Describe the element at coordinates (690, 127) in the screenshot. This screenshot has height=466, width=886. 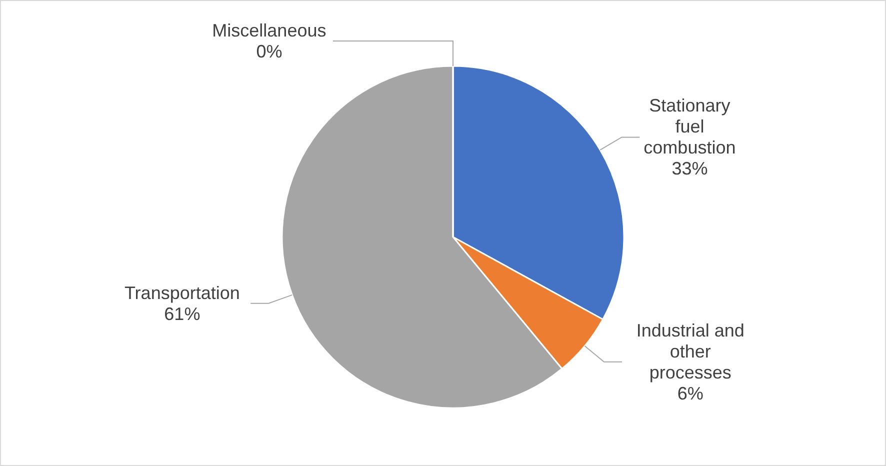
I see `slice-label: Stationary fuel combustion` at that location.